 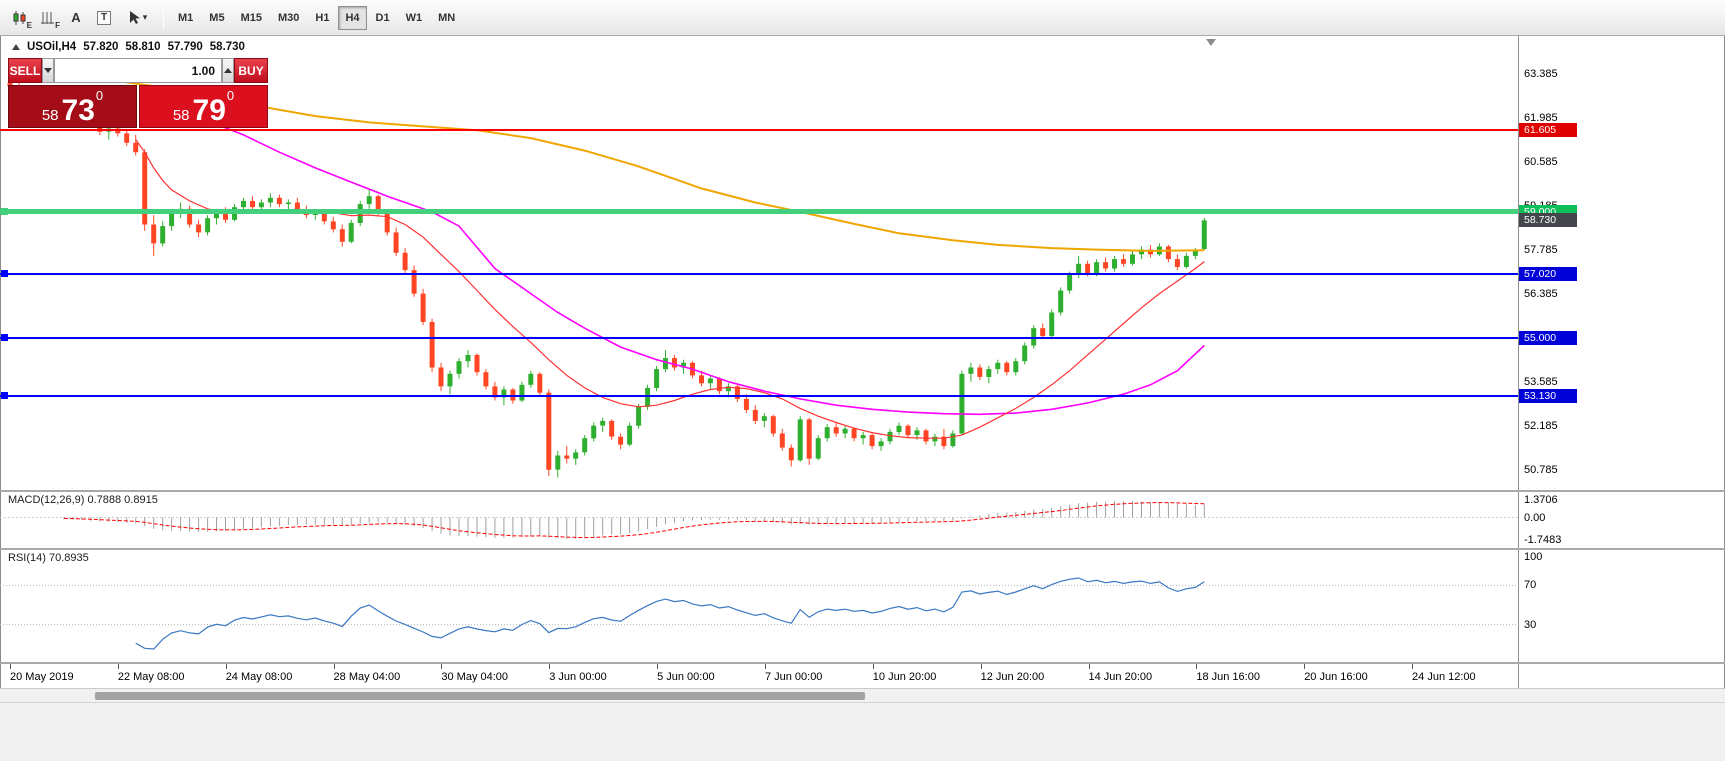 I want to click on price-tick-label: 56.385, so click(x=1541, y=294).